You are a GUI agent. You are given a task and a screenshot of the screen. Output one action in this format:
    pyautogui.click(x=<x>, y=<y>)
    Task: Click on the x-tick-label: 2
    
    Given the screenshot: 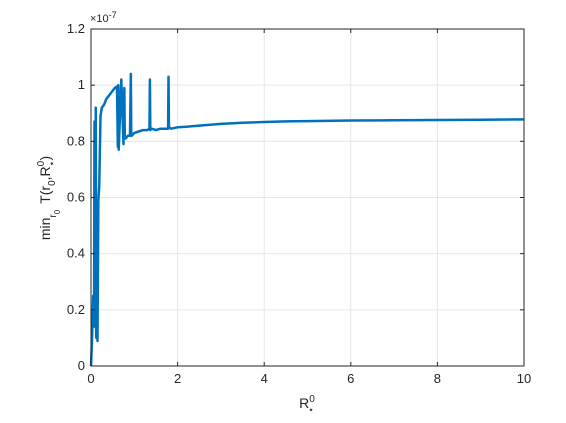 What is the action you would take?
    pyautogui.click(x=177, y=378)
    